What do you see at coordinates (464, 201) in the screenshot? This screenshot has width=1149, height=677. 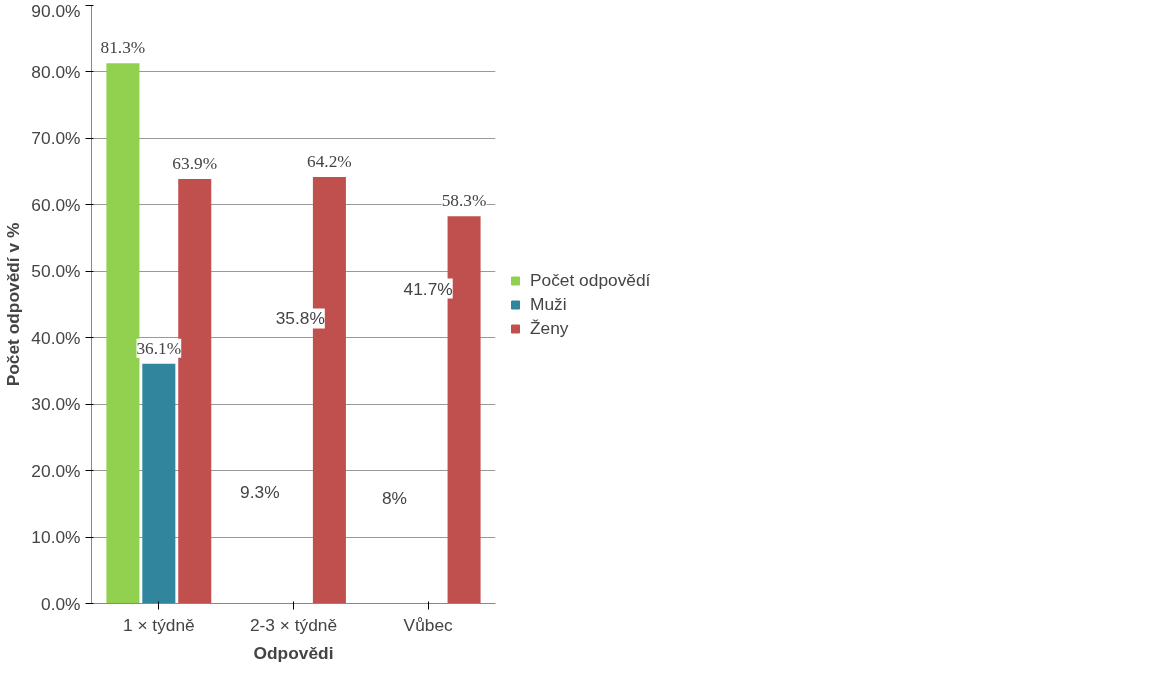 I see `data-label: 58.3%` at bounding box center [464, 201].